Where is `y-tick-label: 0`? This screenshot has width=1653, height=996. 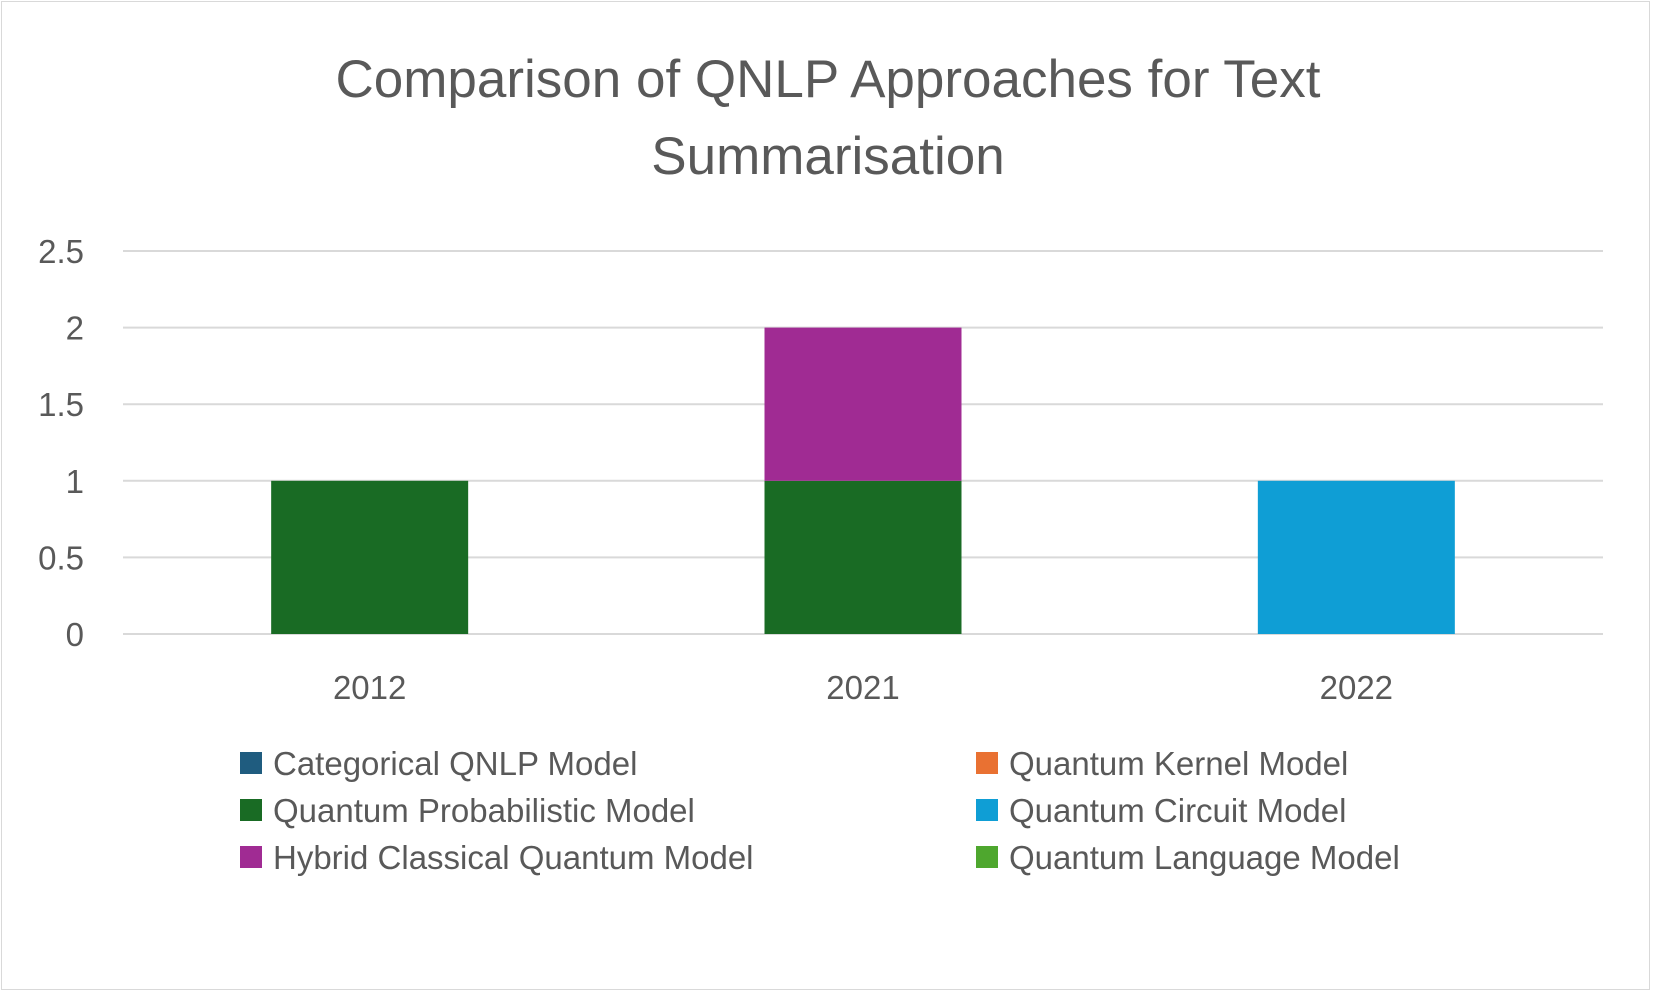 y-tick-label: 0 is located at coordinates (75, 634).